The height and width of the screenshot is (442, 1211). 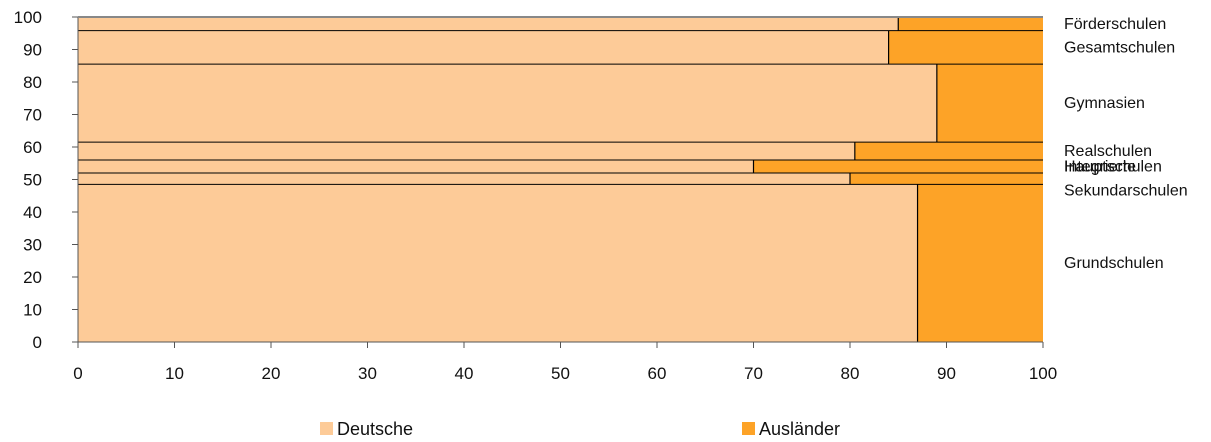 I want to click on y-tick-label-8: 80, so click(x=32, y=82).